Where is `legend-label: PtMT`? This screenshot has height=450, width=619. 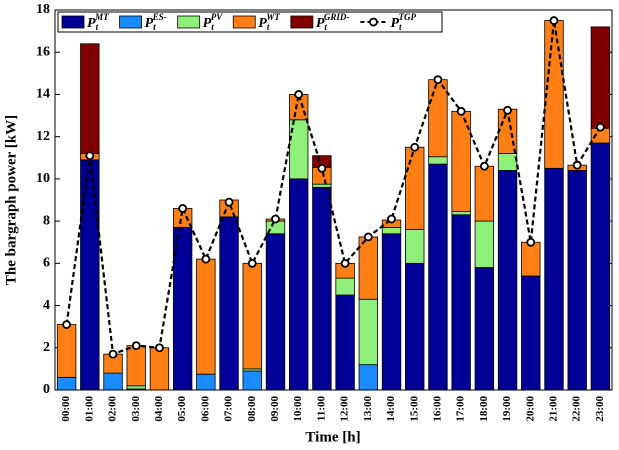 legend-label: PtMT is located at coordinates (98, 22).